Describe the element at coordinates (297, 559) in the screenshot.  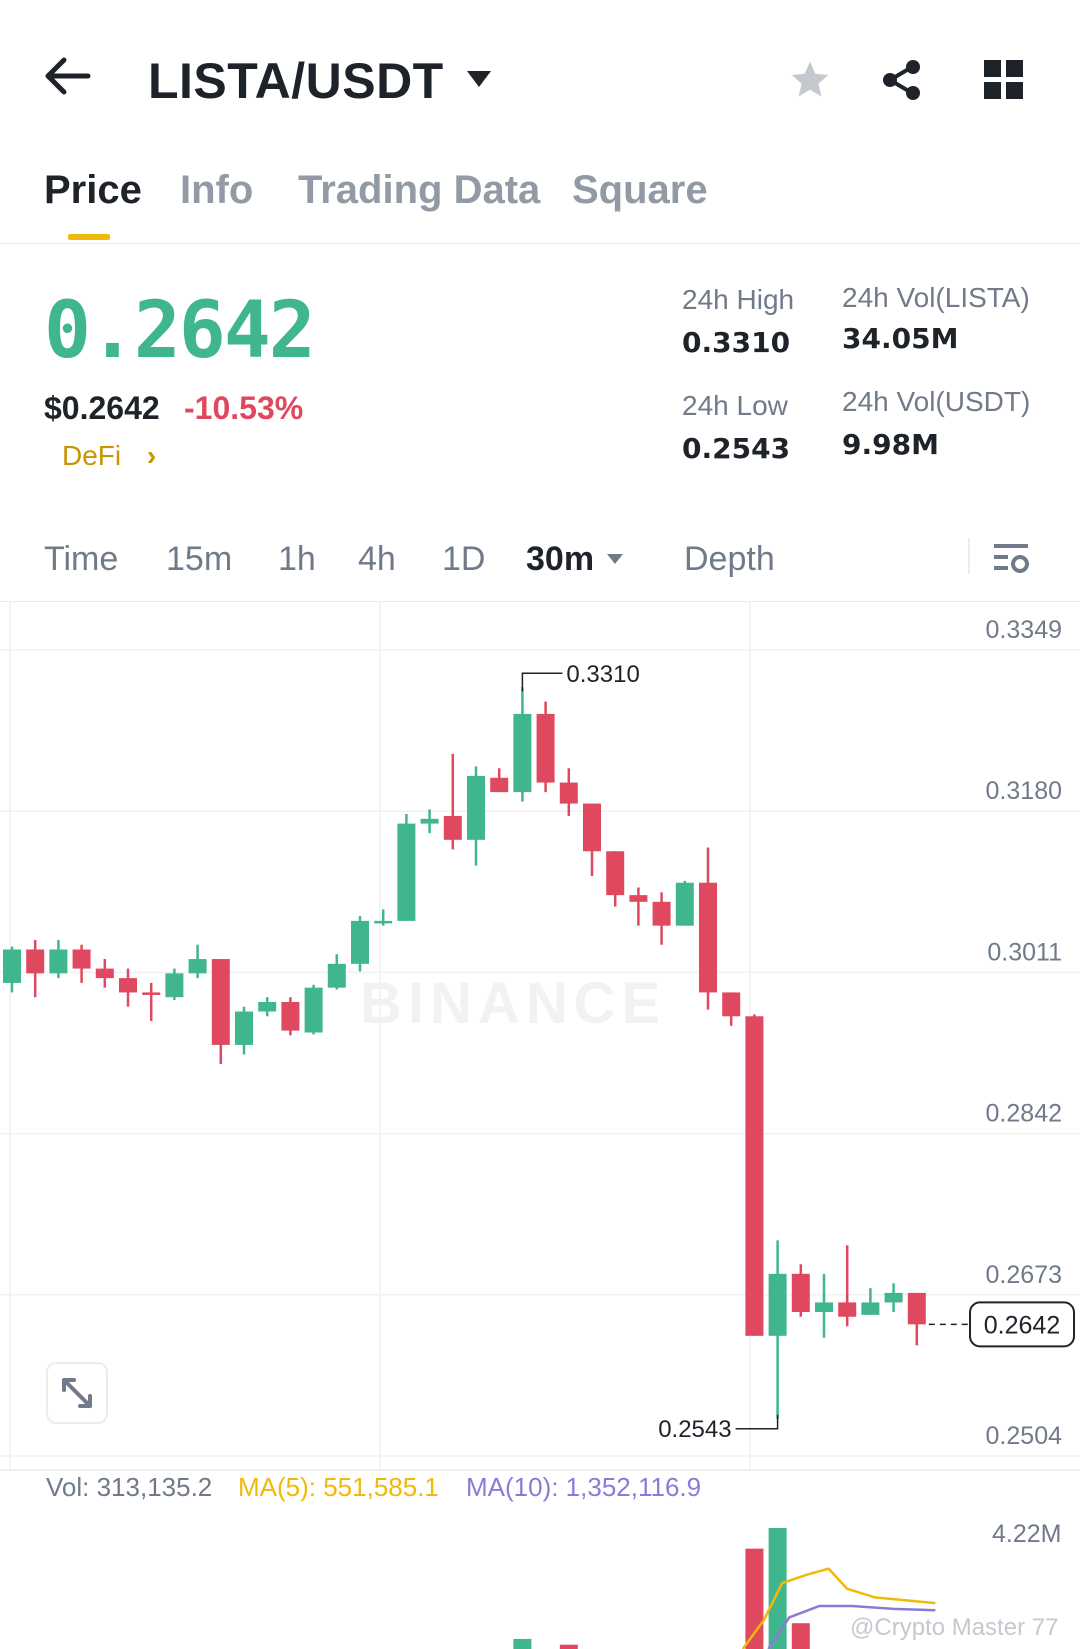
I see `interval-1h: 1h` at that location.